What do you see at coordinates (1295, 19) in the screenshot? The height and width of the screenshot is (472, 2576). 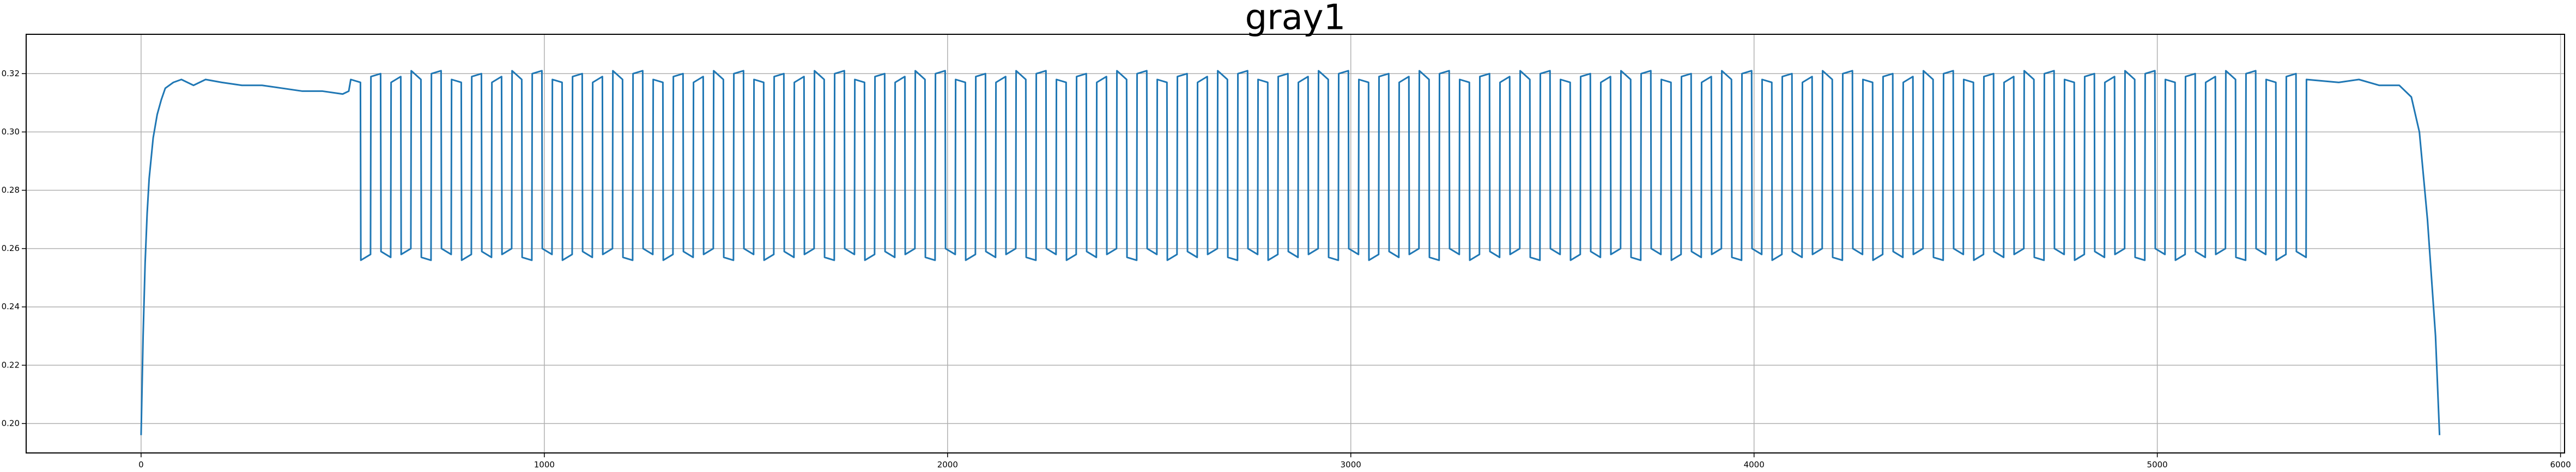 I see `chart-title: gray1` at bounding box center [1295, 19].